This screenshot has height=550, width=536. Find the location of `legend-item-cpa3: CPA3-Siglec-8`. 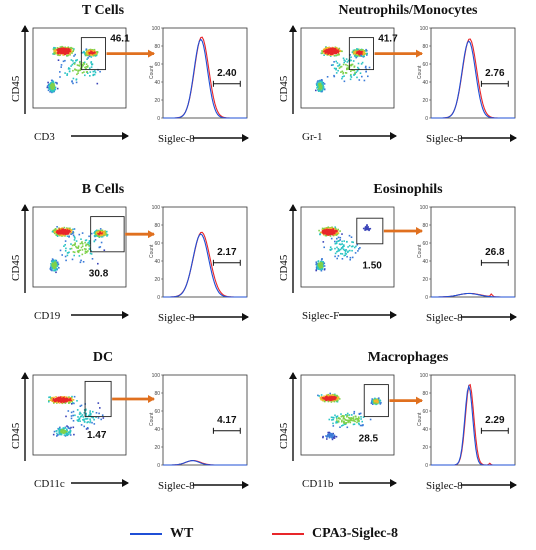

legend-item-cpa3: CPA3-Siglec-8 is located at coordinates (335, 534).